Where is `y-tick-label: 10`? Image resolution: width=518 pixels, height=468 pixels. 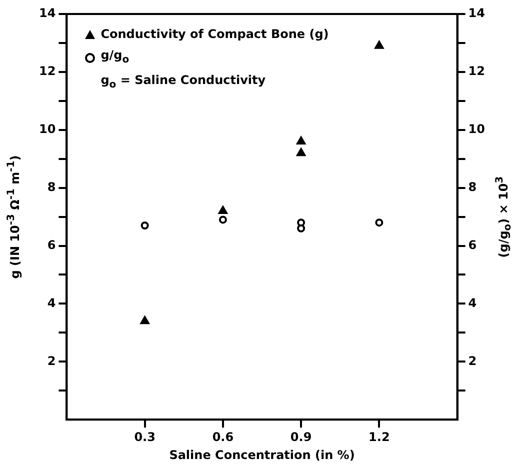 y-tick-label: 10 is located at coordinates (47, 129).